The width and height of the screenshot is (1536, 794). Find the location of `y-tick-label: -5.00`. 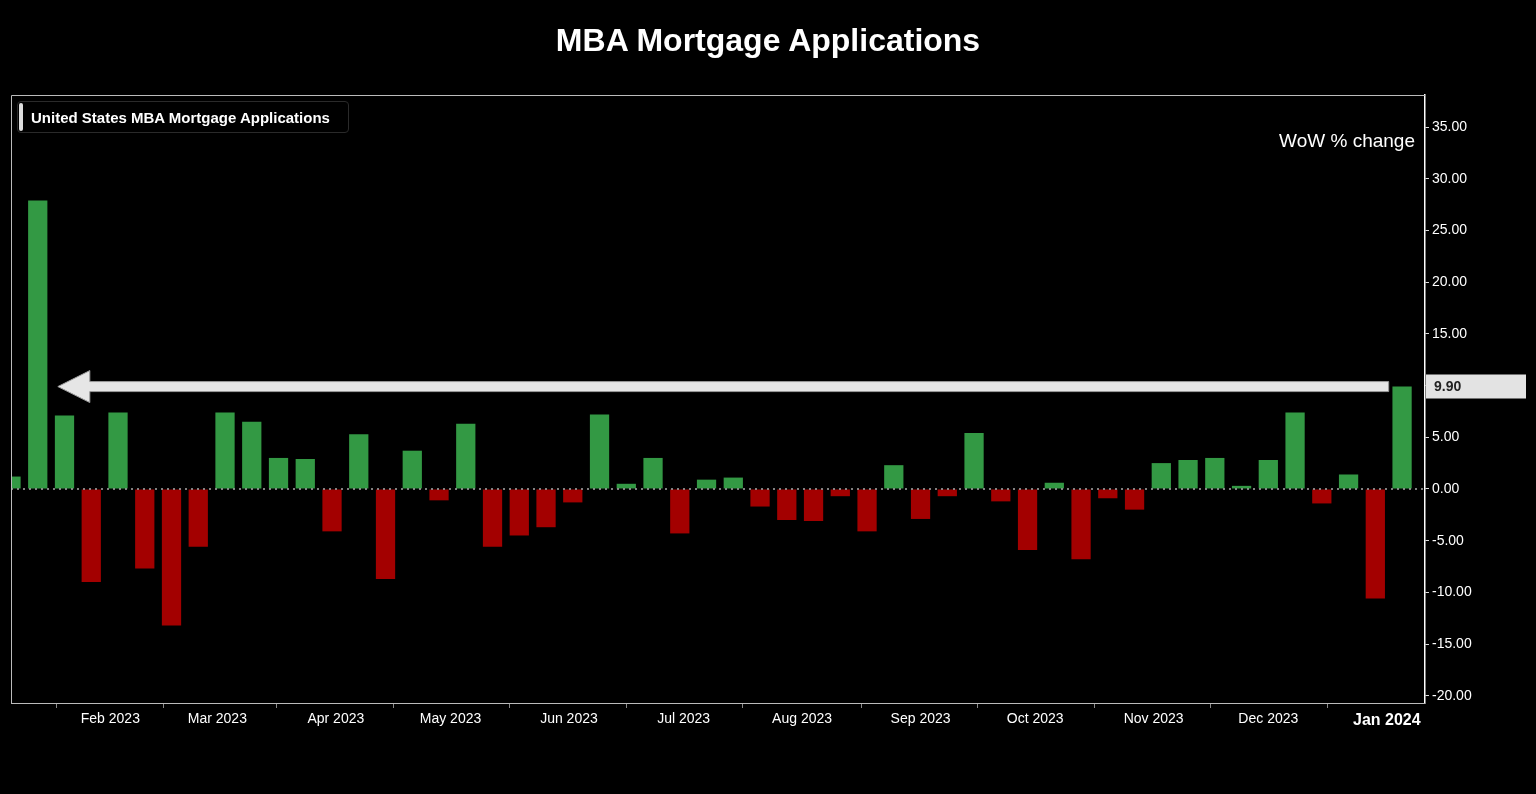

y-tick-label: -5.00 is located at coordinates (1448, 539).